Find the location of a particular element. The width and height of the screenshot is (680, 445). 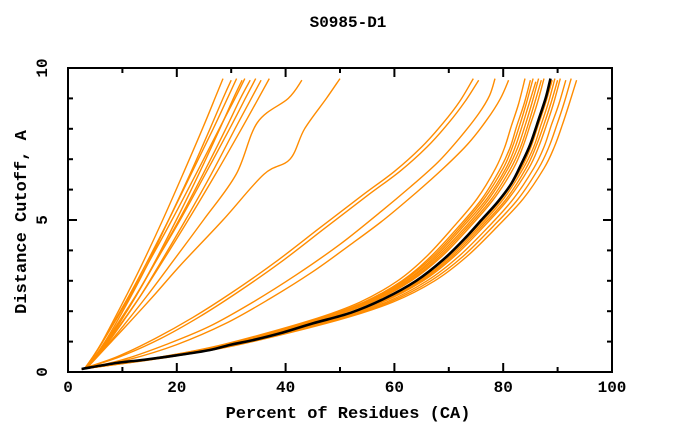

x-tick-label: 20 is located at coordinates (176, 388).